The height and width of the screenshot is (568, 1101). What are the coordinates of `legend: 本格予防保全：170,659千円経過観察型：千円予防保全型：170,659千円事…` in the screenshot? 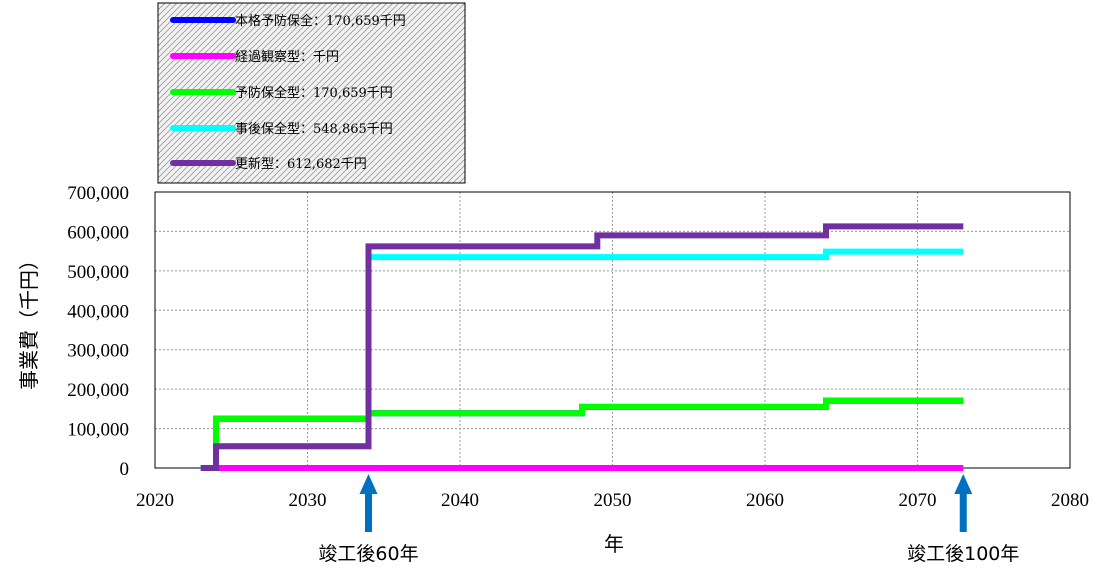 It's located at (311, 93).